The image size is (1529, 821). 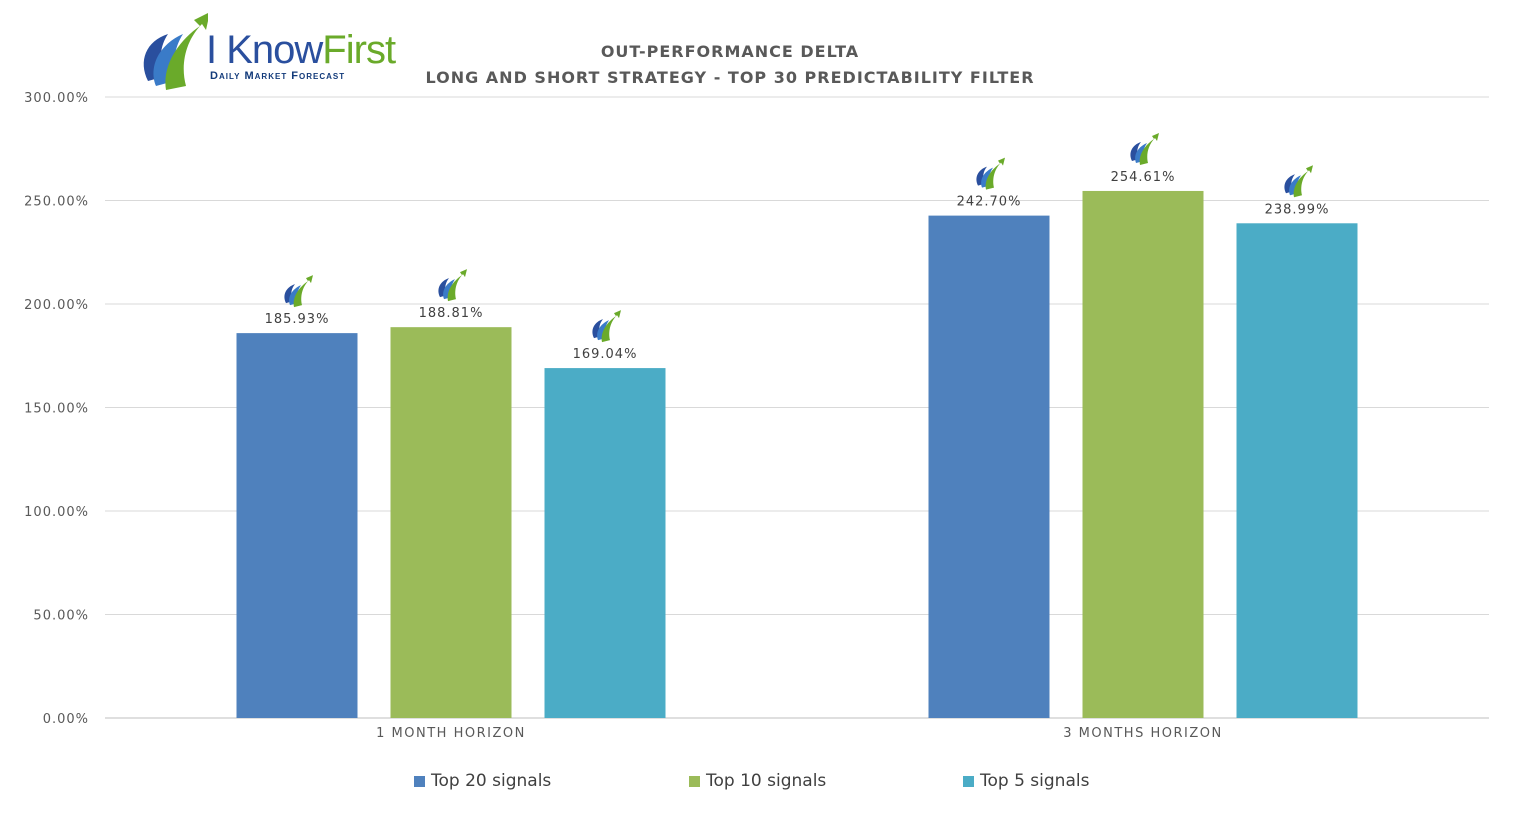 I want to click on logo-tagline: Daily Market Forecast, so click(x=278, y=76).